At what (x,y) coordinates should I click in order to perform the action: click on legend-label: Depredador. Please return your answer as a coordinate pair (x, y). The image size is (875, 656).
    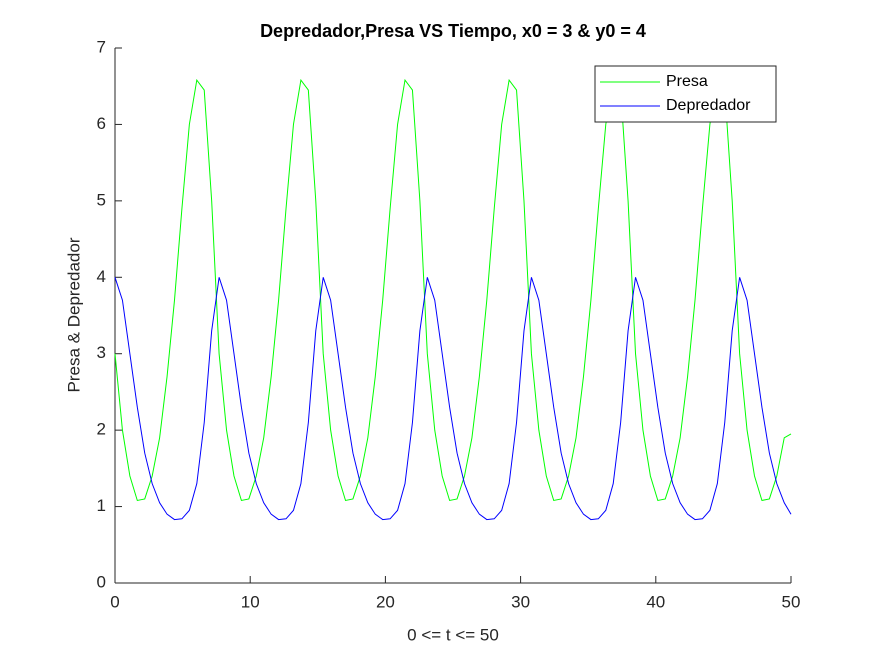
    Looking at the image, I should click on (708, 105).